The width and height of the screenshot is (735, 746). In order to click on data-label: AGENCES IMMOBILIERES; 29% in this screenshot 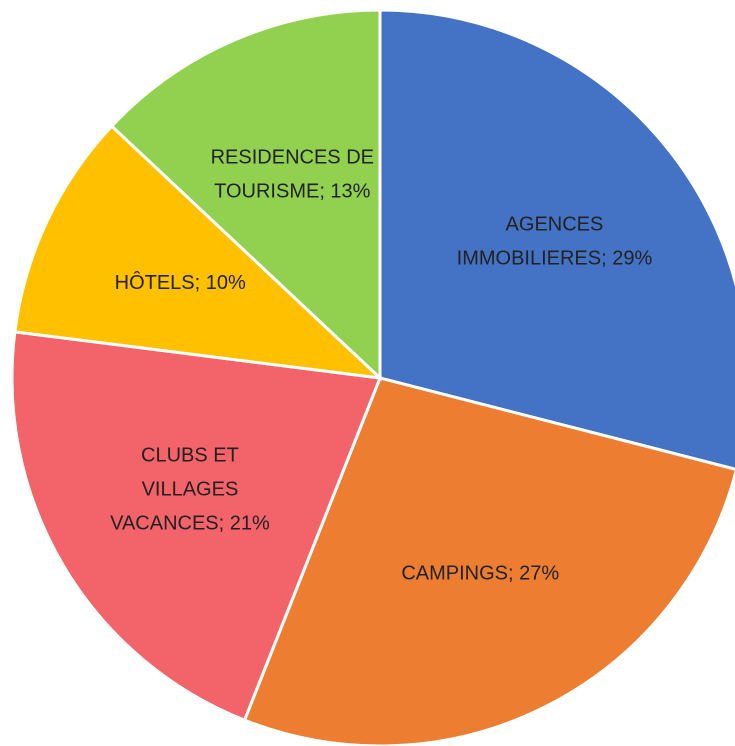, I will do `click(555, 242)`.